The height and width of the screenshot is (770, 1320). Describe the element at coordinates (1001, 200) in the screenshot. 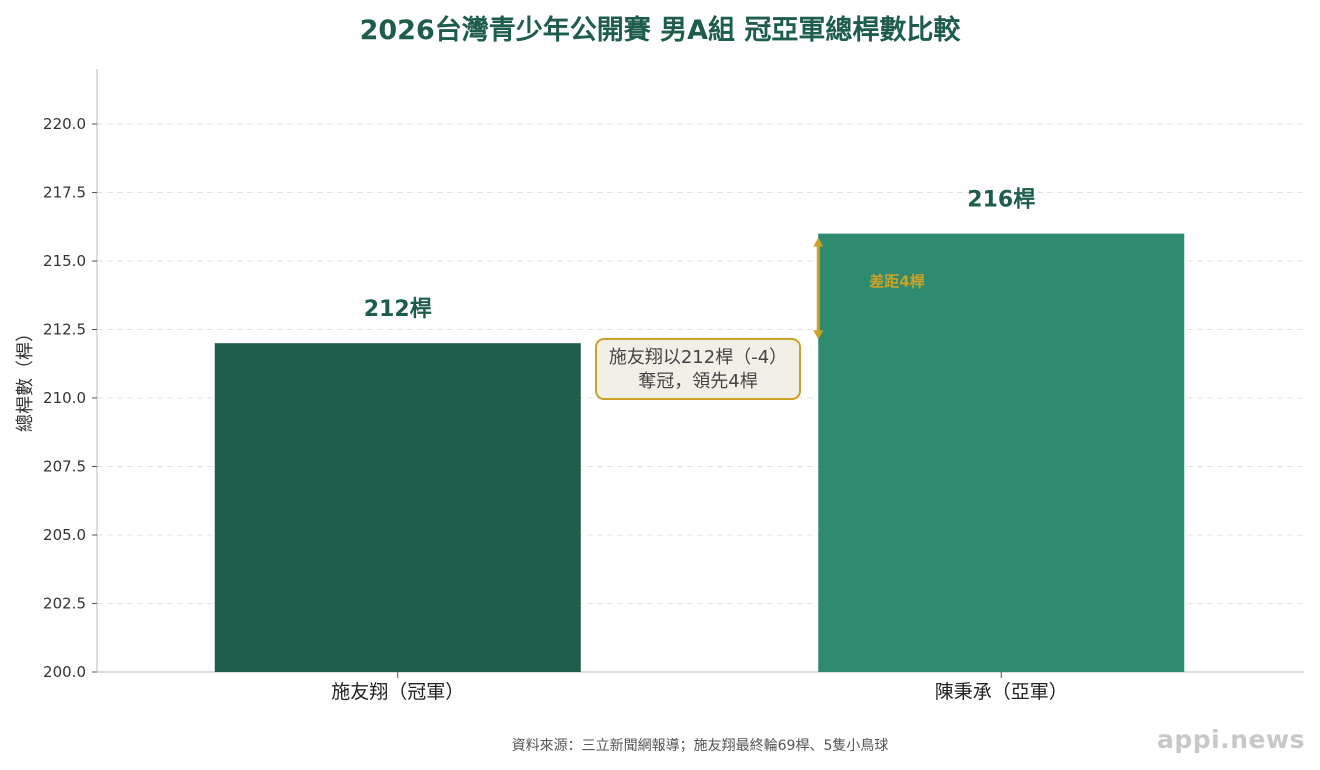

I see `bar-value-label: 216桿` at that location.